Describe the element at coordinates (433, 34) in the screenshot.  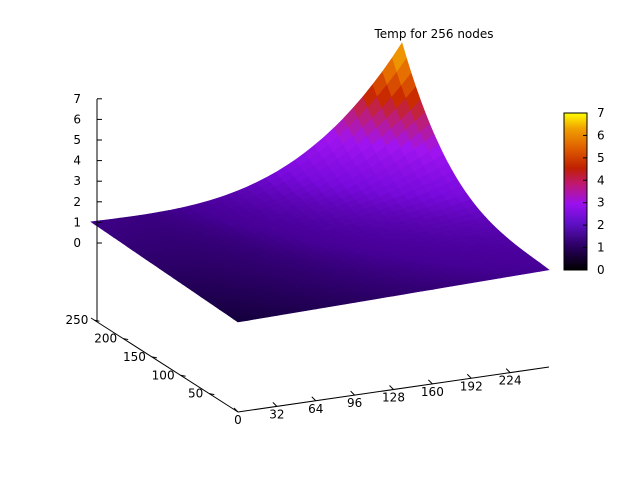
I see `chart-title: Temp for 256 nodes` at that location.